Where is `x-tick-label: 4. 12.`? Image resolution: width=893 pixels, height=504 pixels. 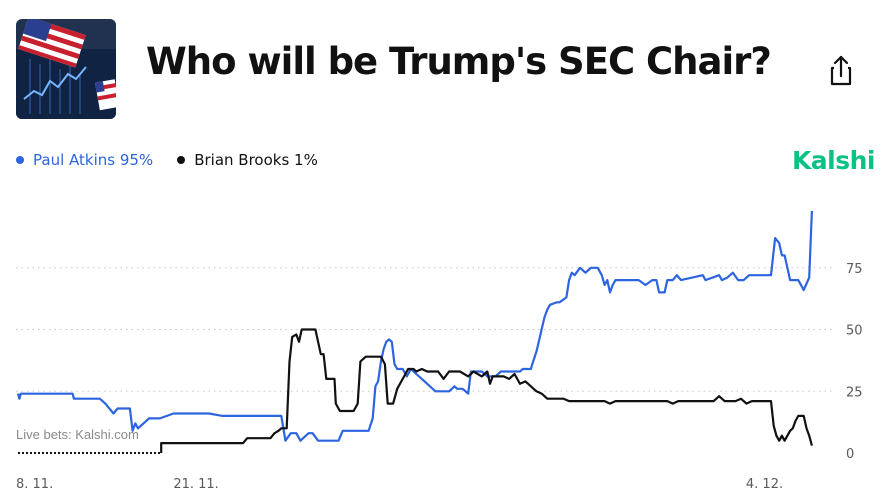 x-tick-label: 4. 12. is located at coordinates (764, 484).